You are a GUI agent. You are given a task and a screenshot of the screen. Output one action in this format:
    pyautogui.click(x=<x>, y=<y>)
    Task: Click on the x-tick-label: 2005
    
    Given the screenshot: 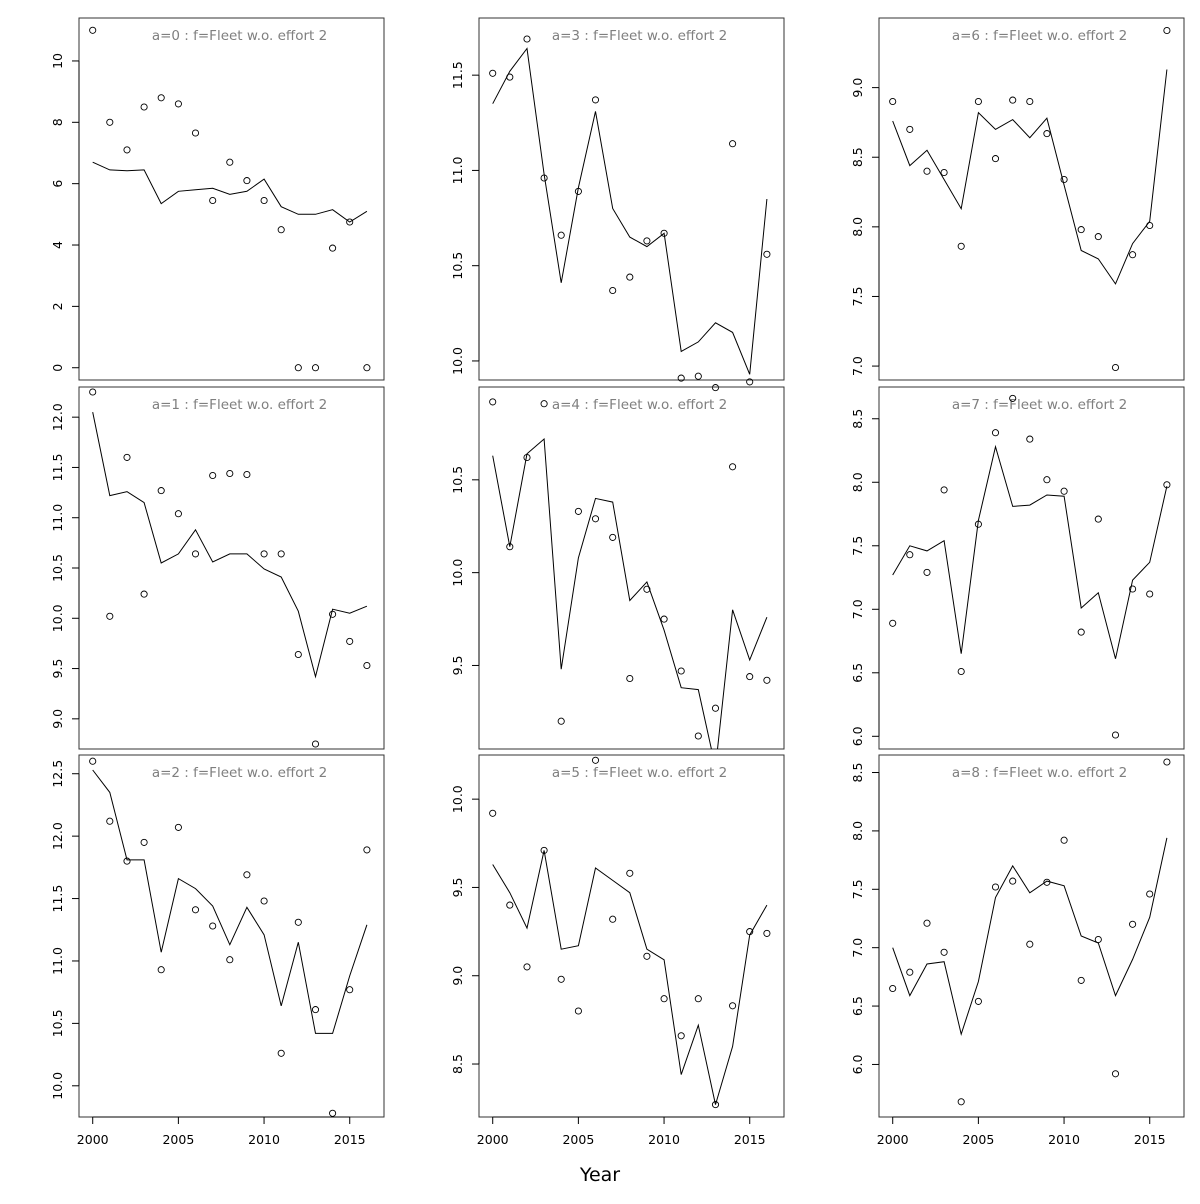 What is the action you would take?
    pyautogui.click(x=178, y=1139)
    